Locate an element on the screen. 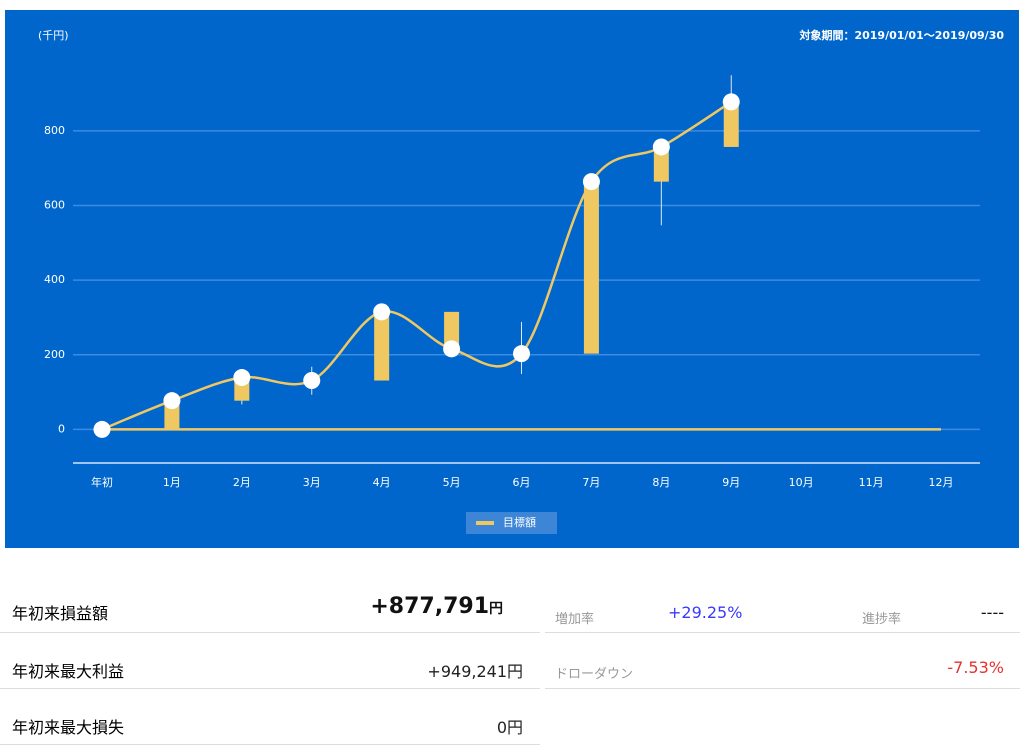  unit: 円 is located at coordinates (496, 609).